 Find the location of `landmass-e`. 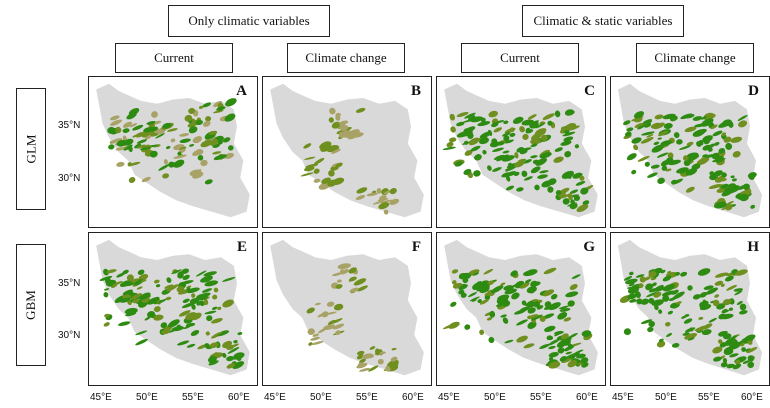

landmass-e is located at coordinates (173, 307).